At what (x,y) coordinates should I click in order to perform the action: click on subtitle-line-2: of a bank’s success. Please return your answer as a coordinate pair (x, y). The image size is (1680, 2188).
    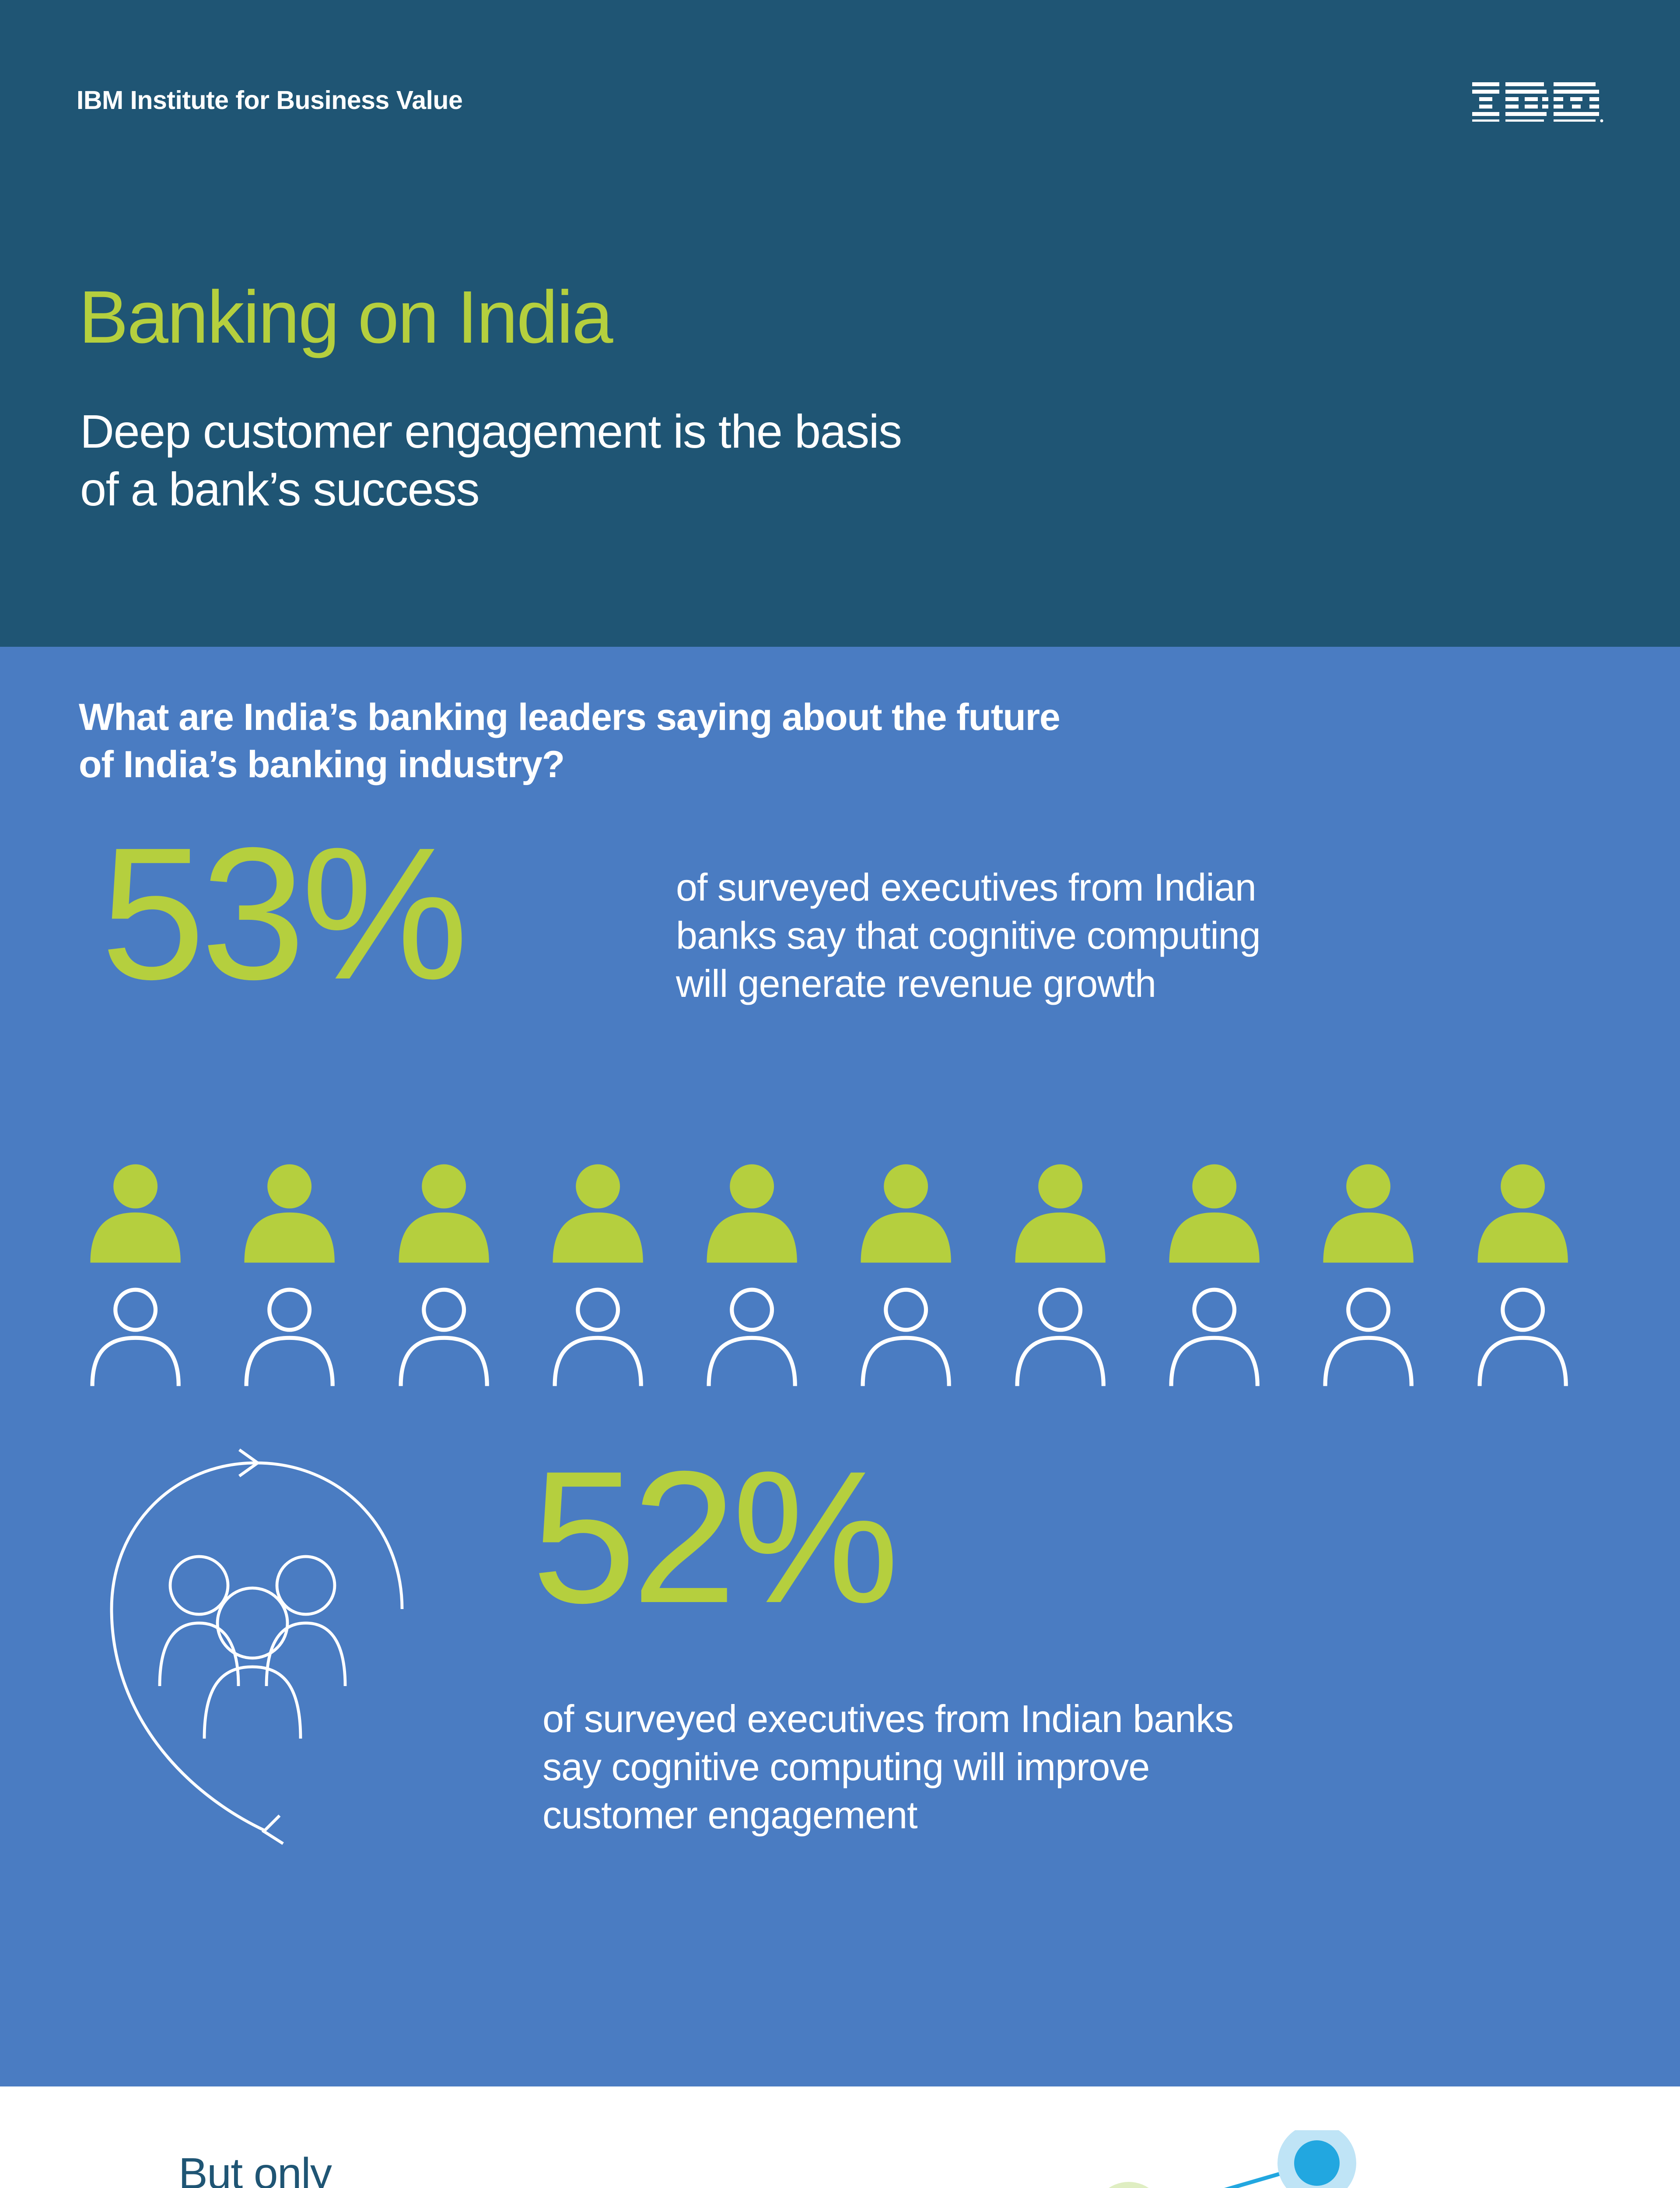
    Looking at the image, I should click on (280, 489).